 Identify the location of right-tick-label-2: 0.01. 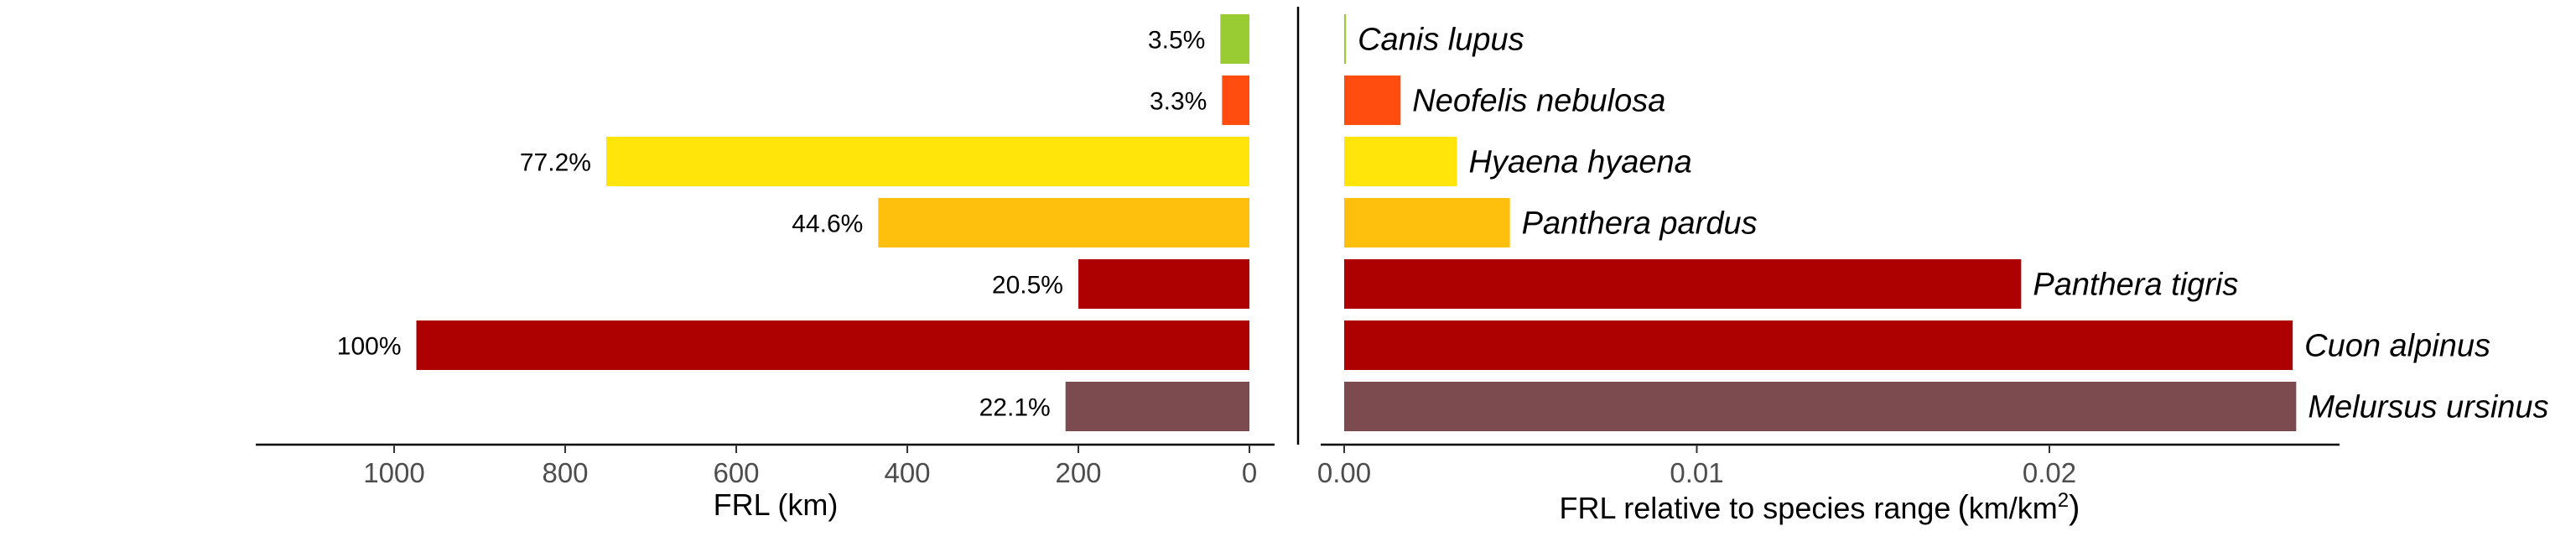
(1696, 472).